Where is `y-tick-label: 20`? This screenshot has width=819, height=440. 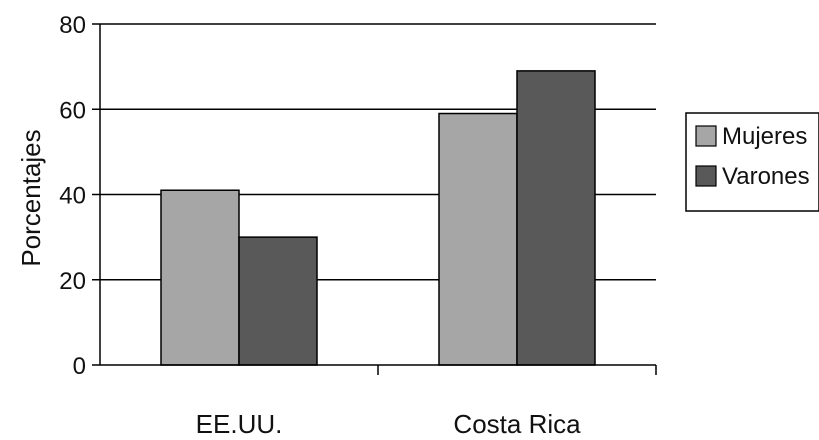
y-tick-label: 20 is located at coordinates (72, 281).